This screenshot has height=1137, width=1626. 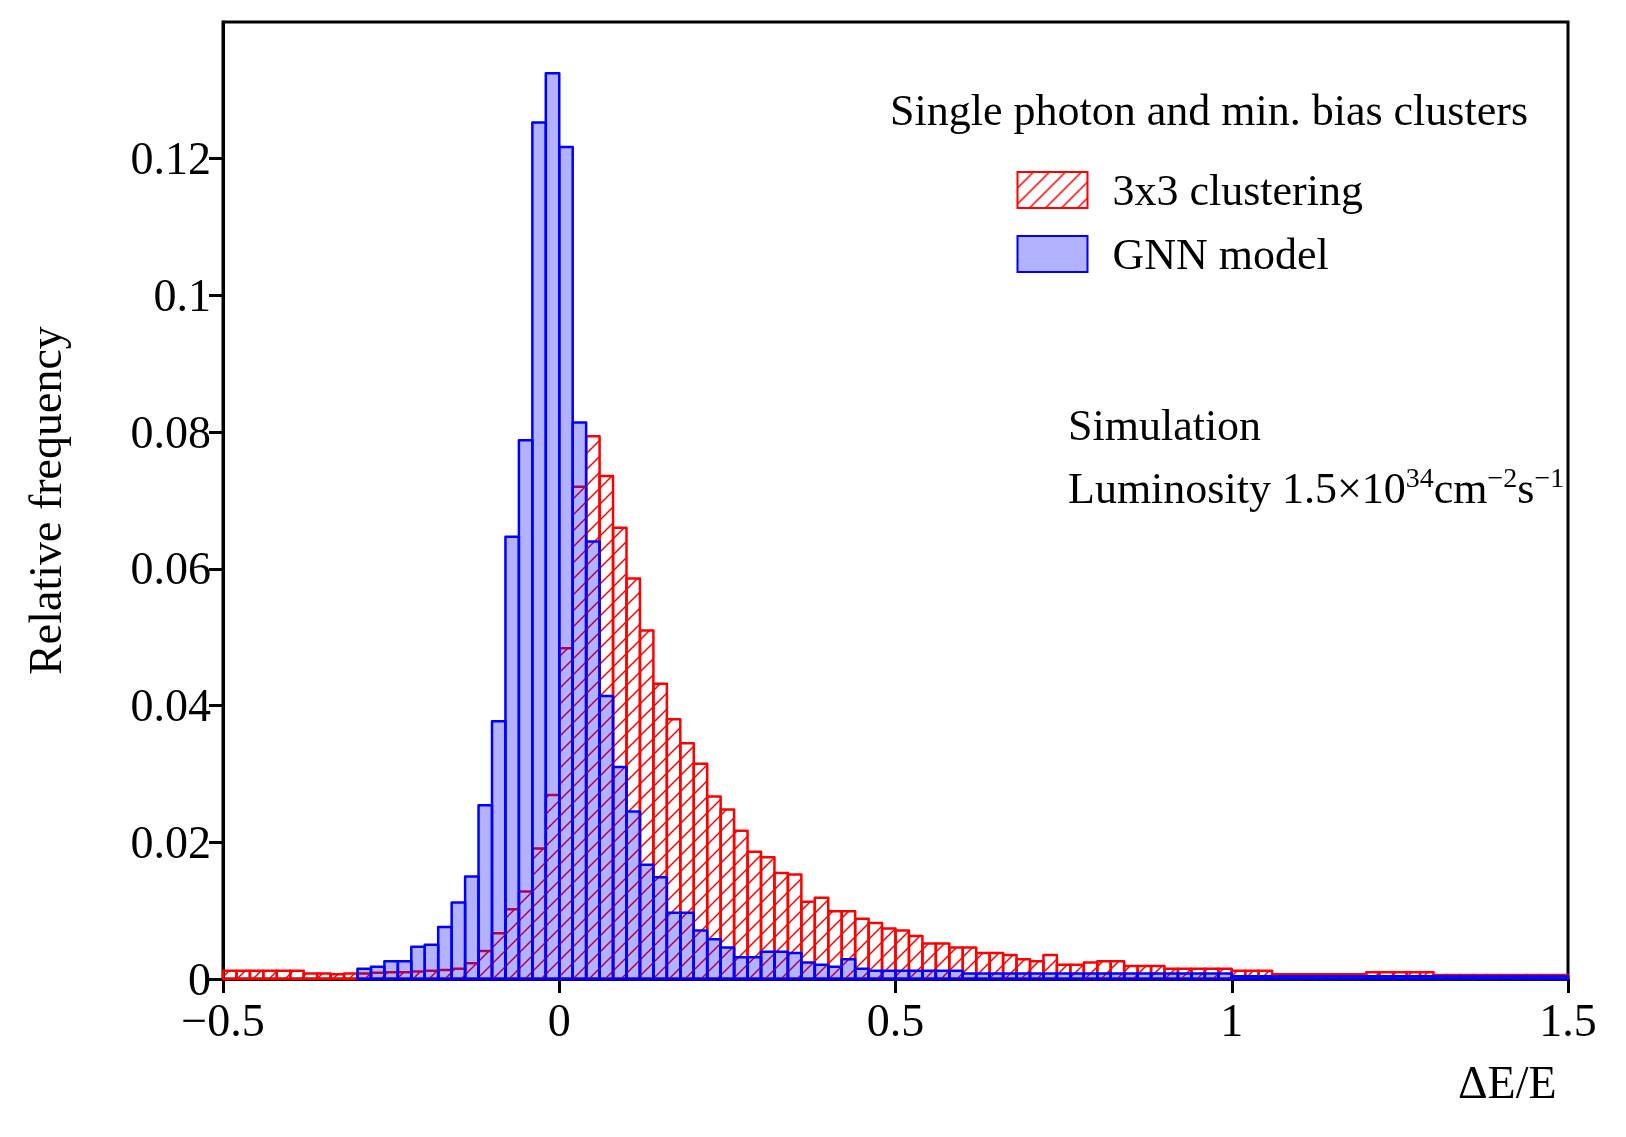 I want to click on y-tick-label: 0.02, so click(x=170, y=842).